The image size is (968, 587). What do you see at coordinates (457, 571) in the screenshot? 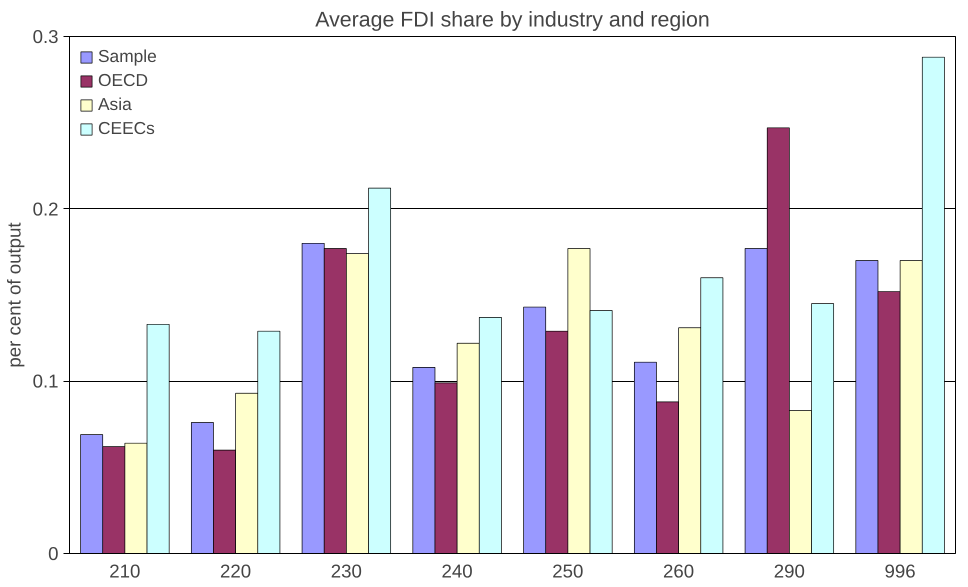
I see `x-tick-label: 240` at bounding box center [457, 571].